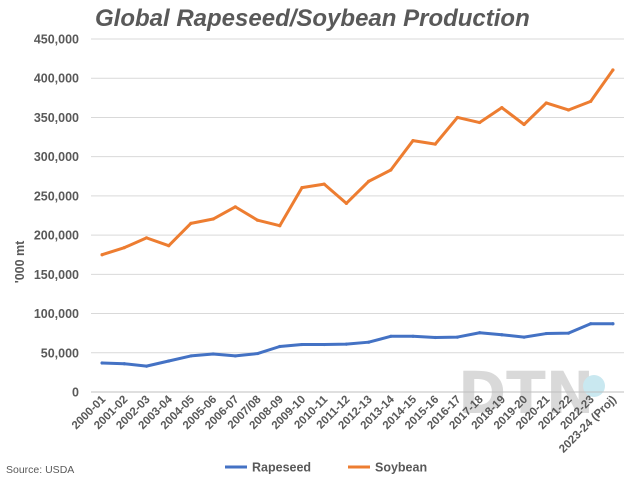 This screenshot has height=480, width=640. I want to click on y-axis-label: '000 mt, so click(20, 261).